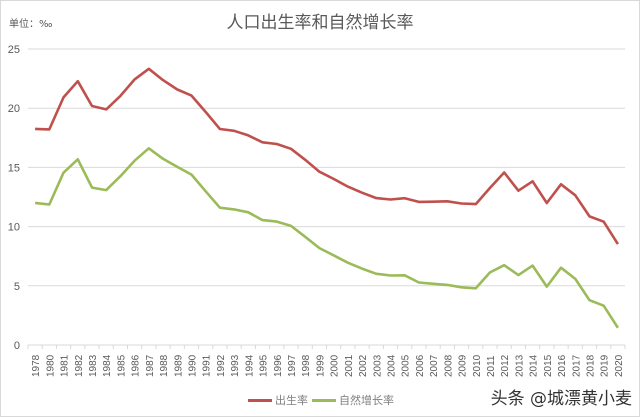  I want to click on legend-item-birth-rate: 出生率, so click(278, 400).